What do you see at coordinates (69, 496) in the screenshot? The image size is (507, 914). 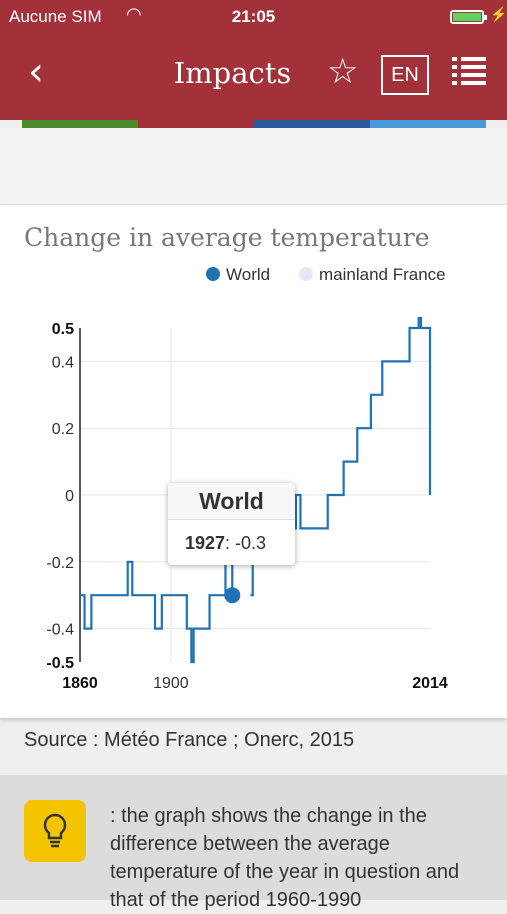 I see `y-tick-label: 0` at bounding box center [69, 496].